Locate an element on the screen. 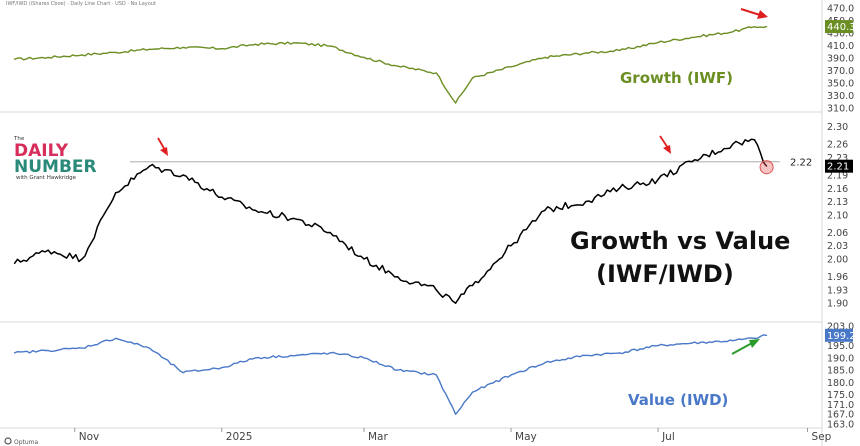 This screenshot has height=446, width=860. value-y-tick: 171.0 is located at coordinates (840, 405).